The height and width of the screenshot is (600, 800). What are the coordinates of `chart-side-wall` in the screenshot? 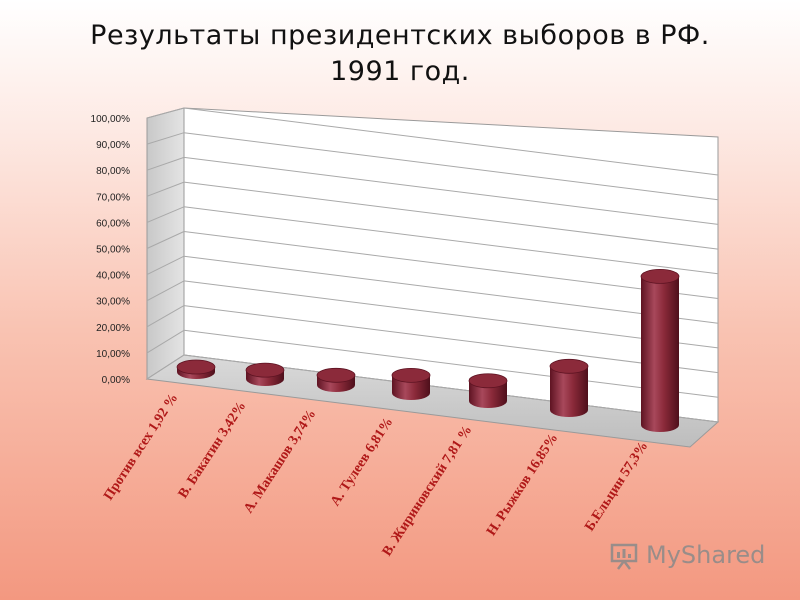 It's located at (165, 243).